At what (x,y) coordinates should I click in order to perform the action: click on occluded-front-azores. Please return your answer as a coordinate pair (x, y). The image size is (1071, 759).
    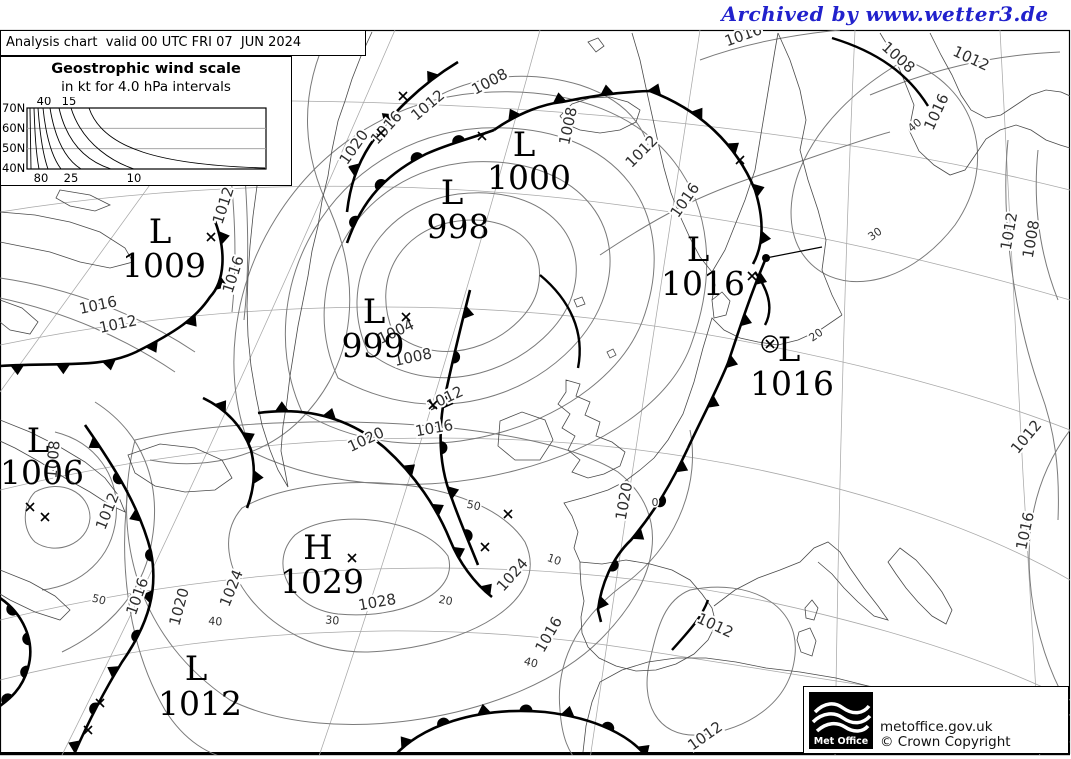
    Looking at the image, I should click on (520, 732).